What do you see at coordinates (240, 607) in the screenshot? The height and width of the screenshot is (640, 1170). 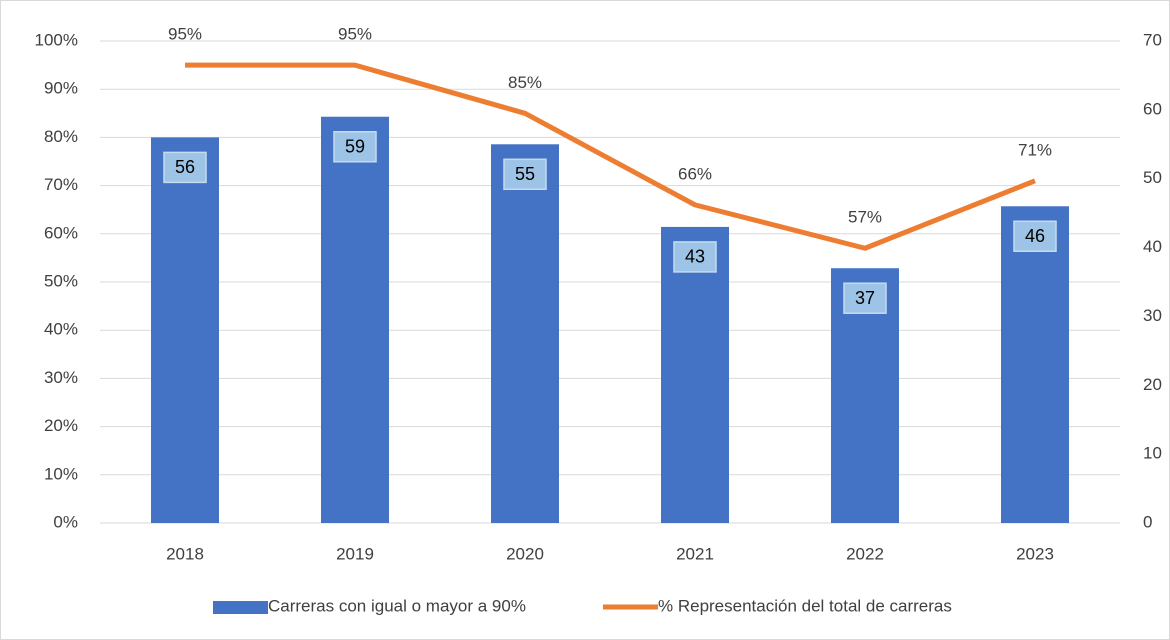 I see `legend-swatch` at bounding box center [240, 607].